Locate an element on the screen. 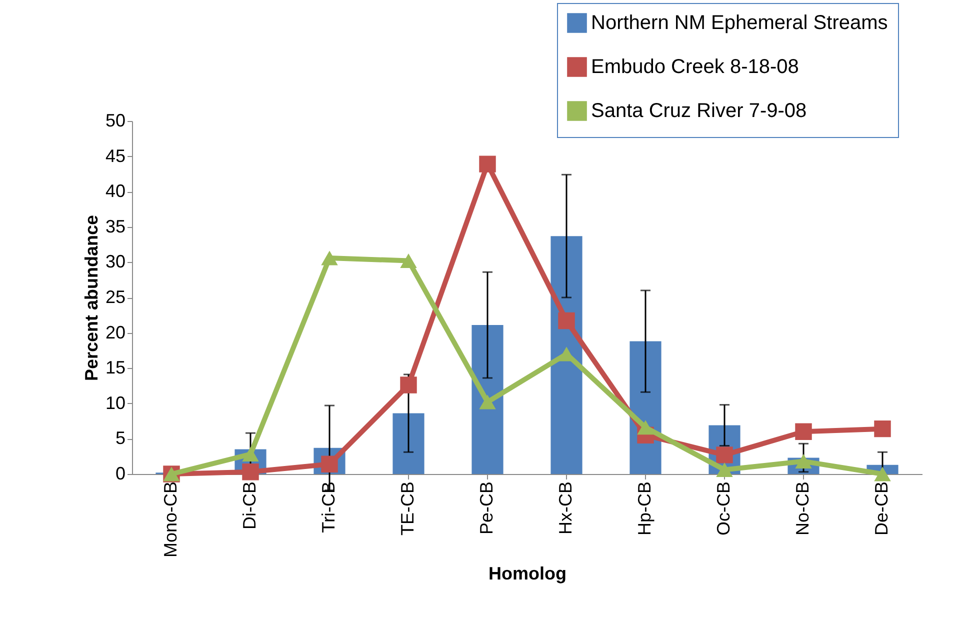 The width and height of the screenshot is (956, 621). y-tick-label: 45 is located at coordinates (115, 156).